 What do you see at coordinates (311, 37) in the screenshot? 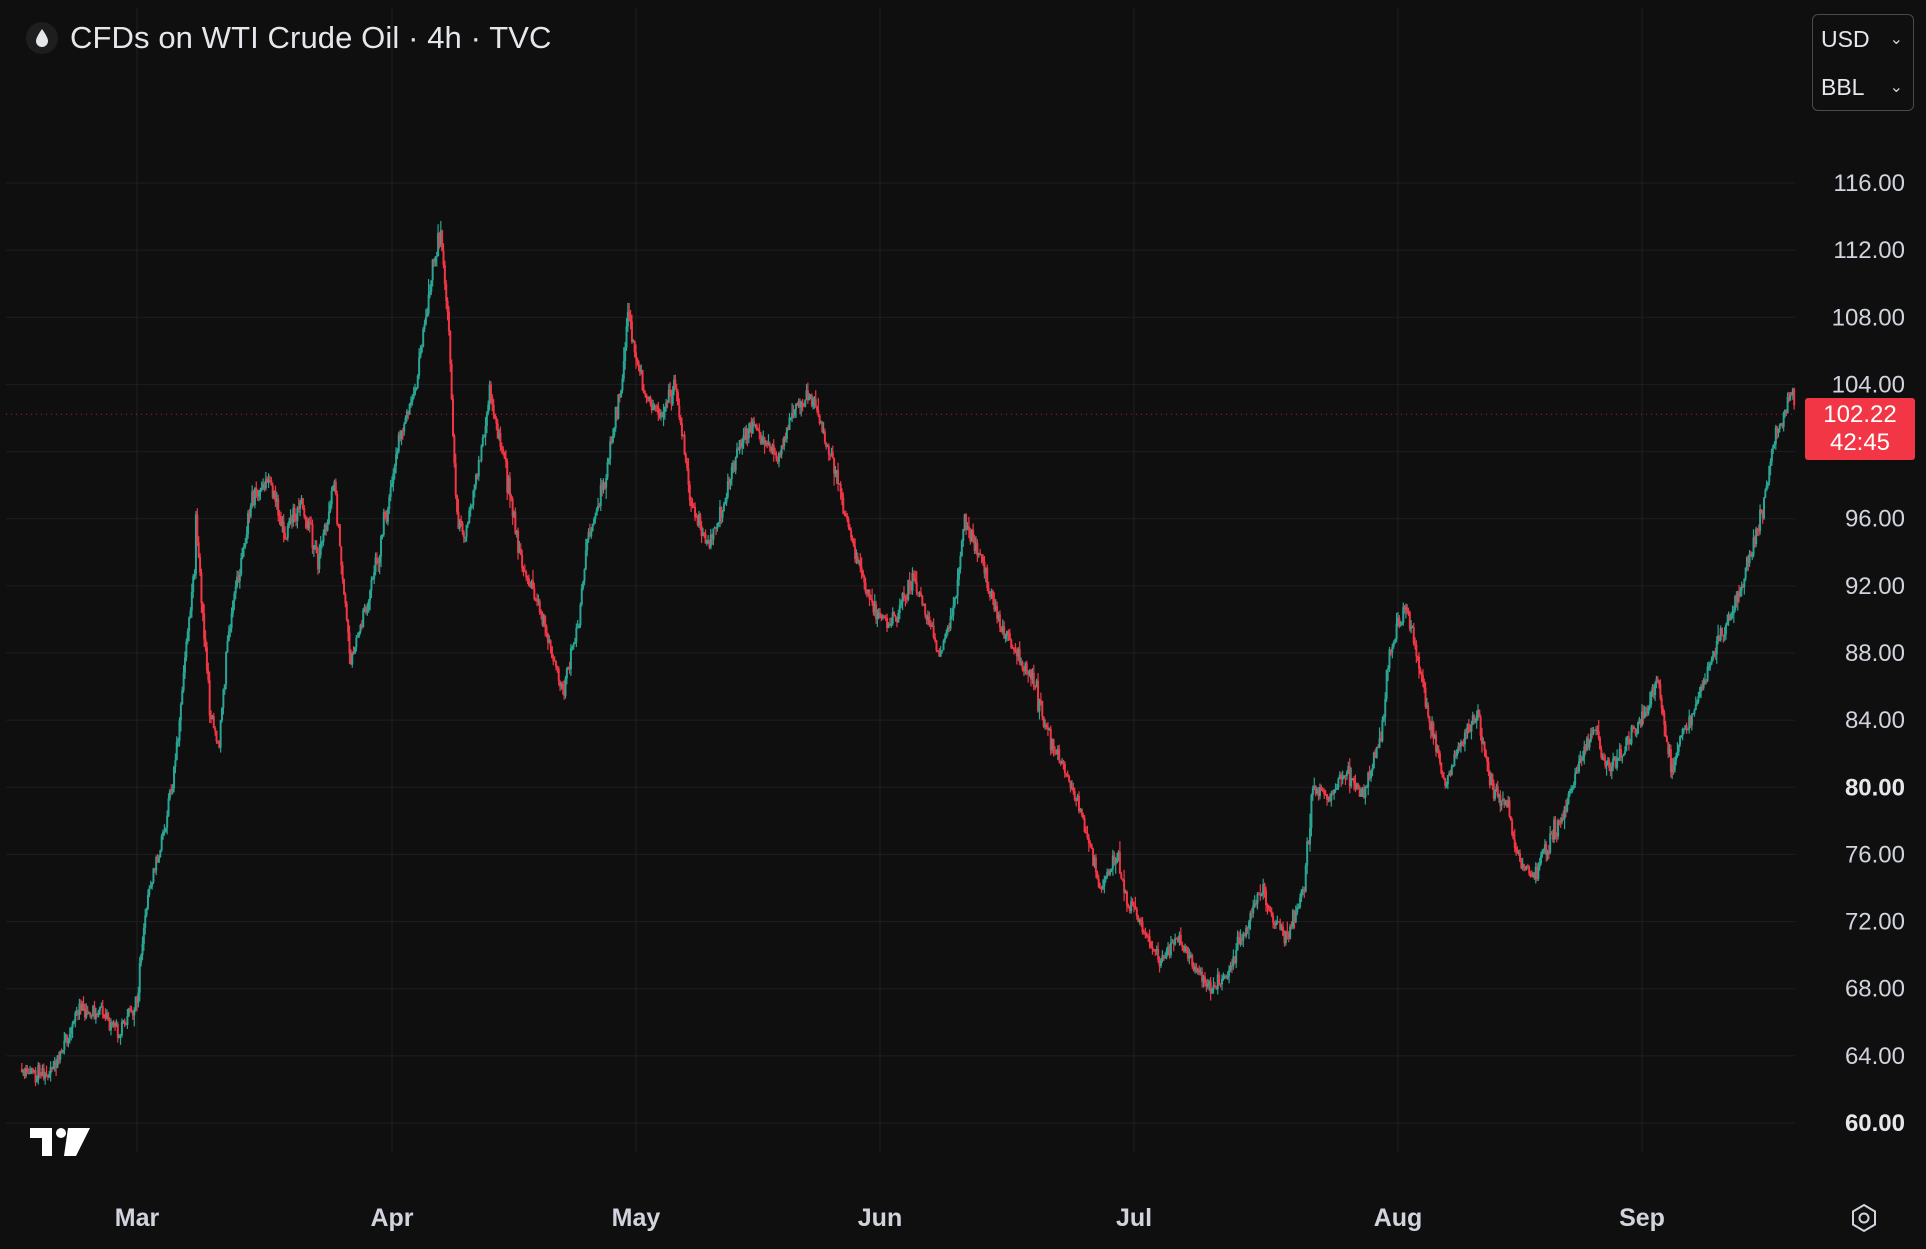
I see `symbol-title: CFDs on WTI Crude Oil · 4h · TVC` at bounding box center [311, 37].